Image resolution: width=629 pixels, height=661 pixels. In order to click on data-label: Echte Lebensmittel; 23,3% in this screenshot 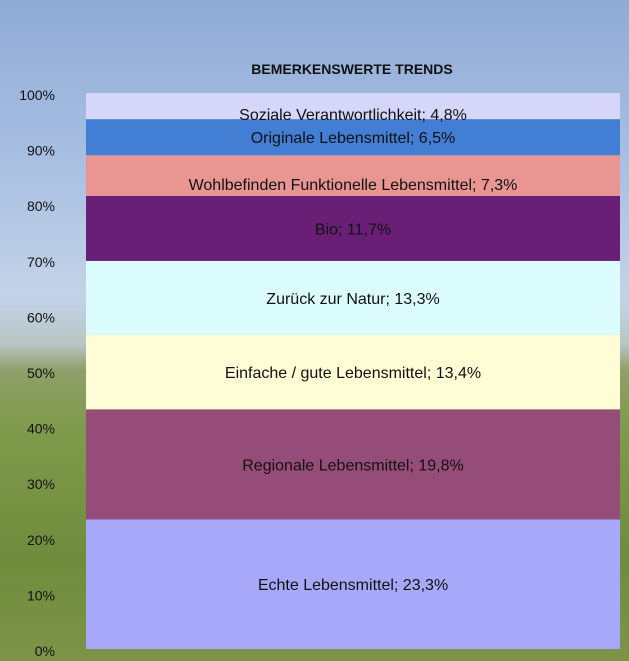, I will do `click(353, 585)`.